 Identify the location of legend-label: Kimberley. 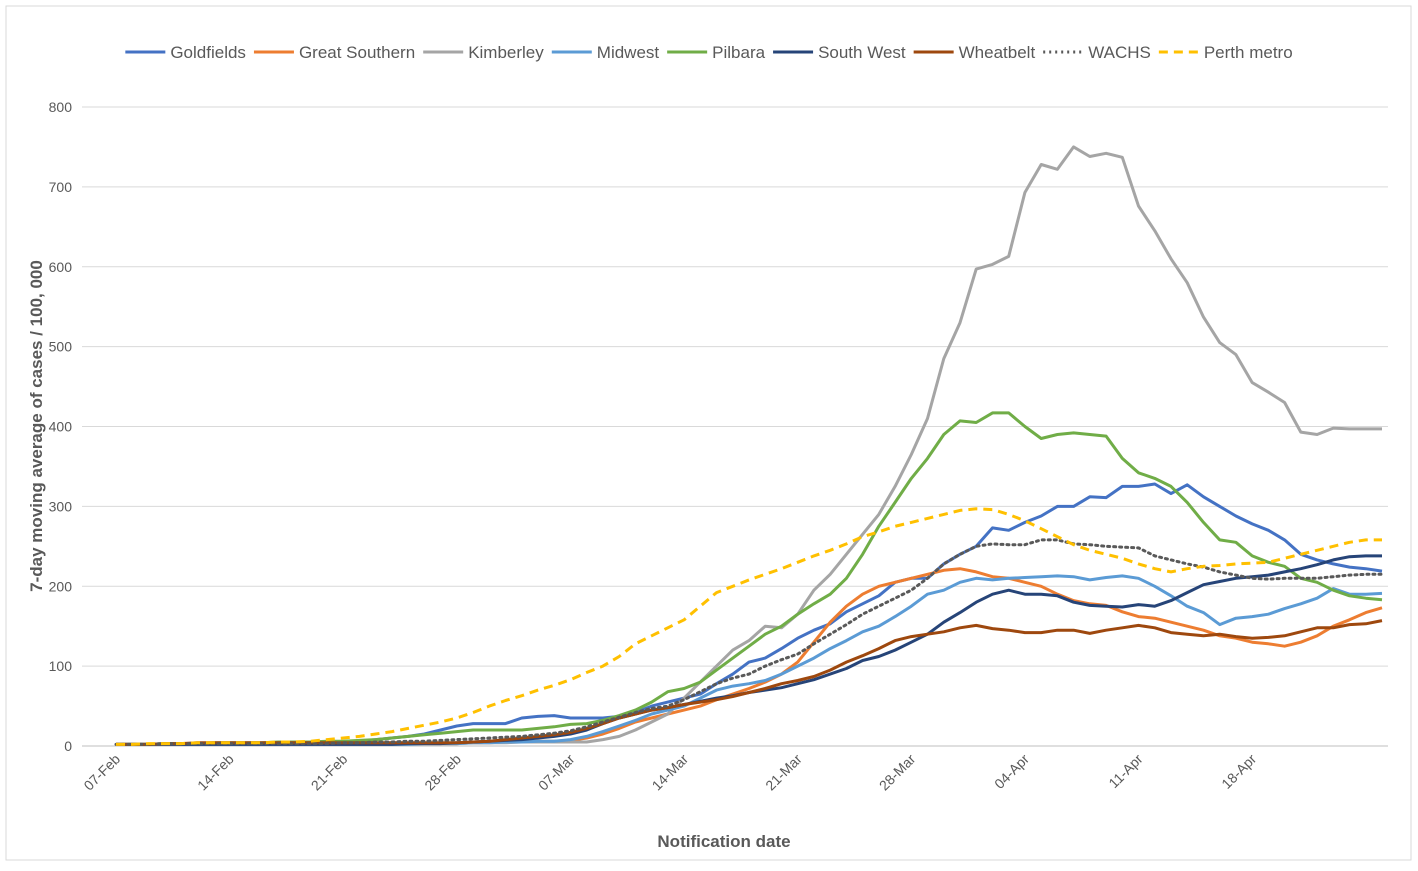
(506, 52).